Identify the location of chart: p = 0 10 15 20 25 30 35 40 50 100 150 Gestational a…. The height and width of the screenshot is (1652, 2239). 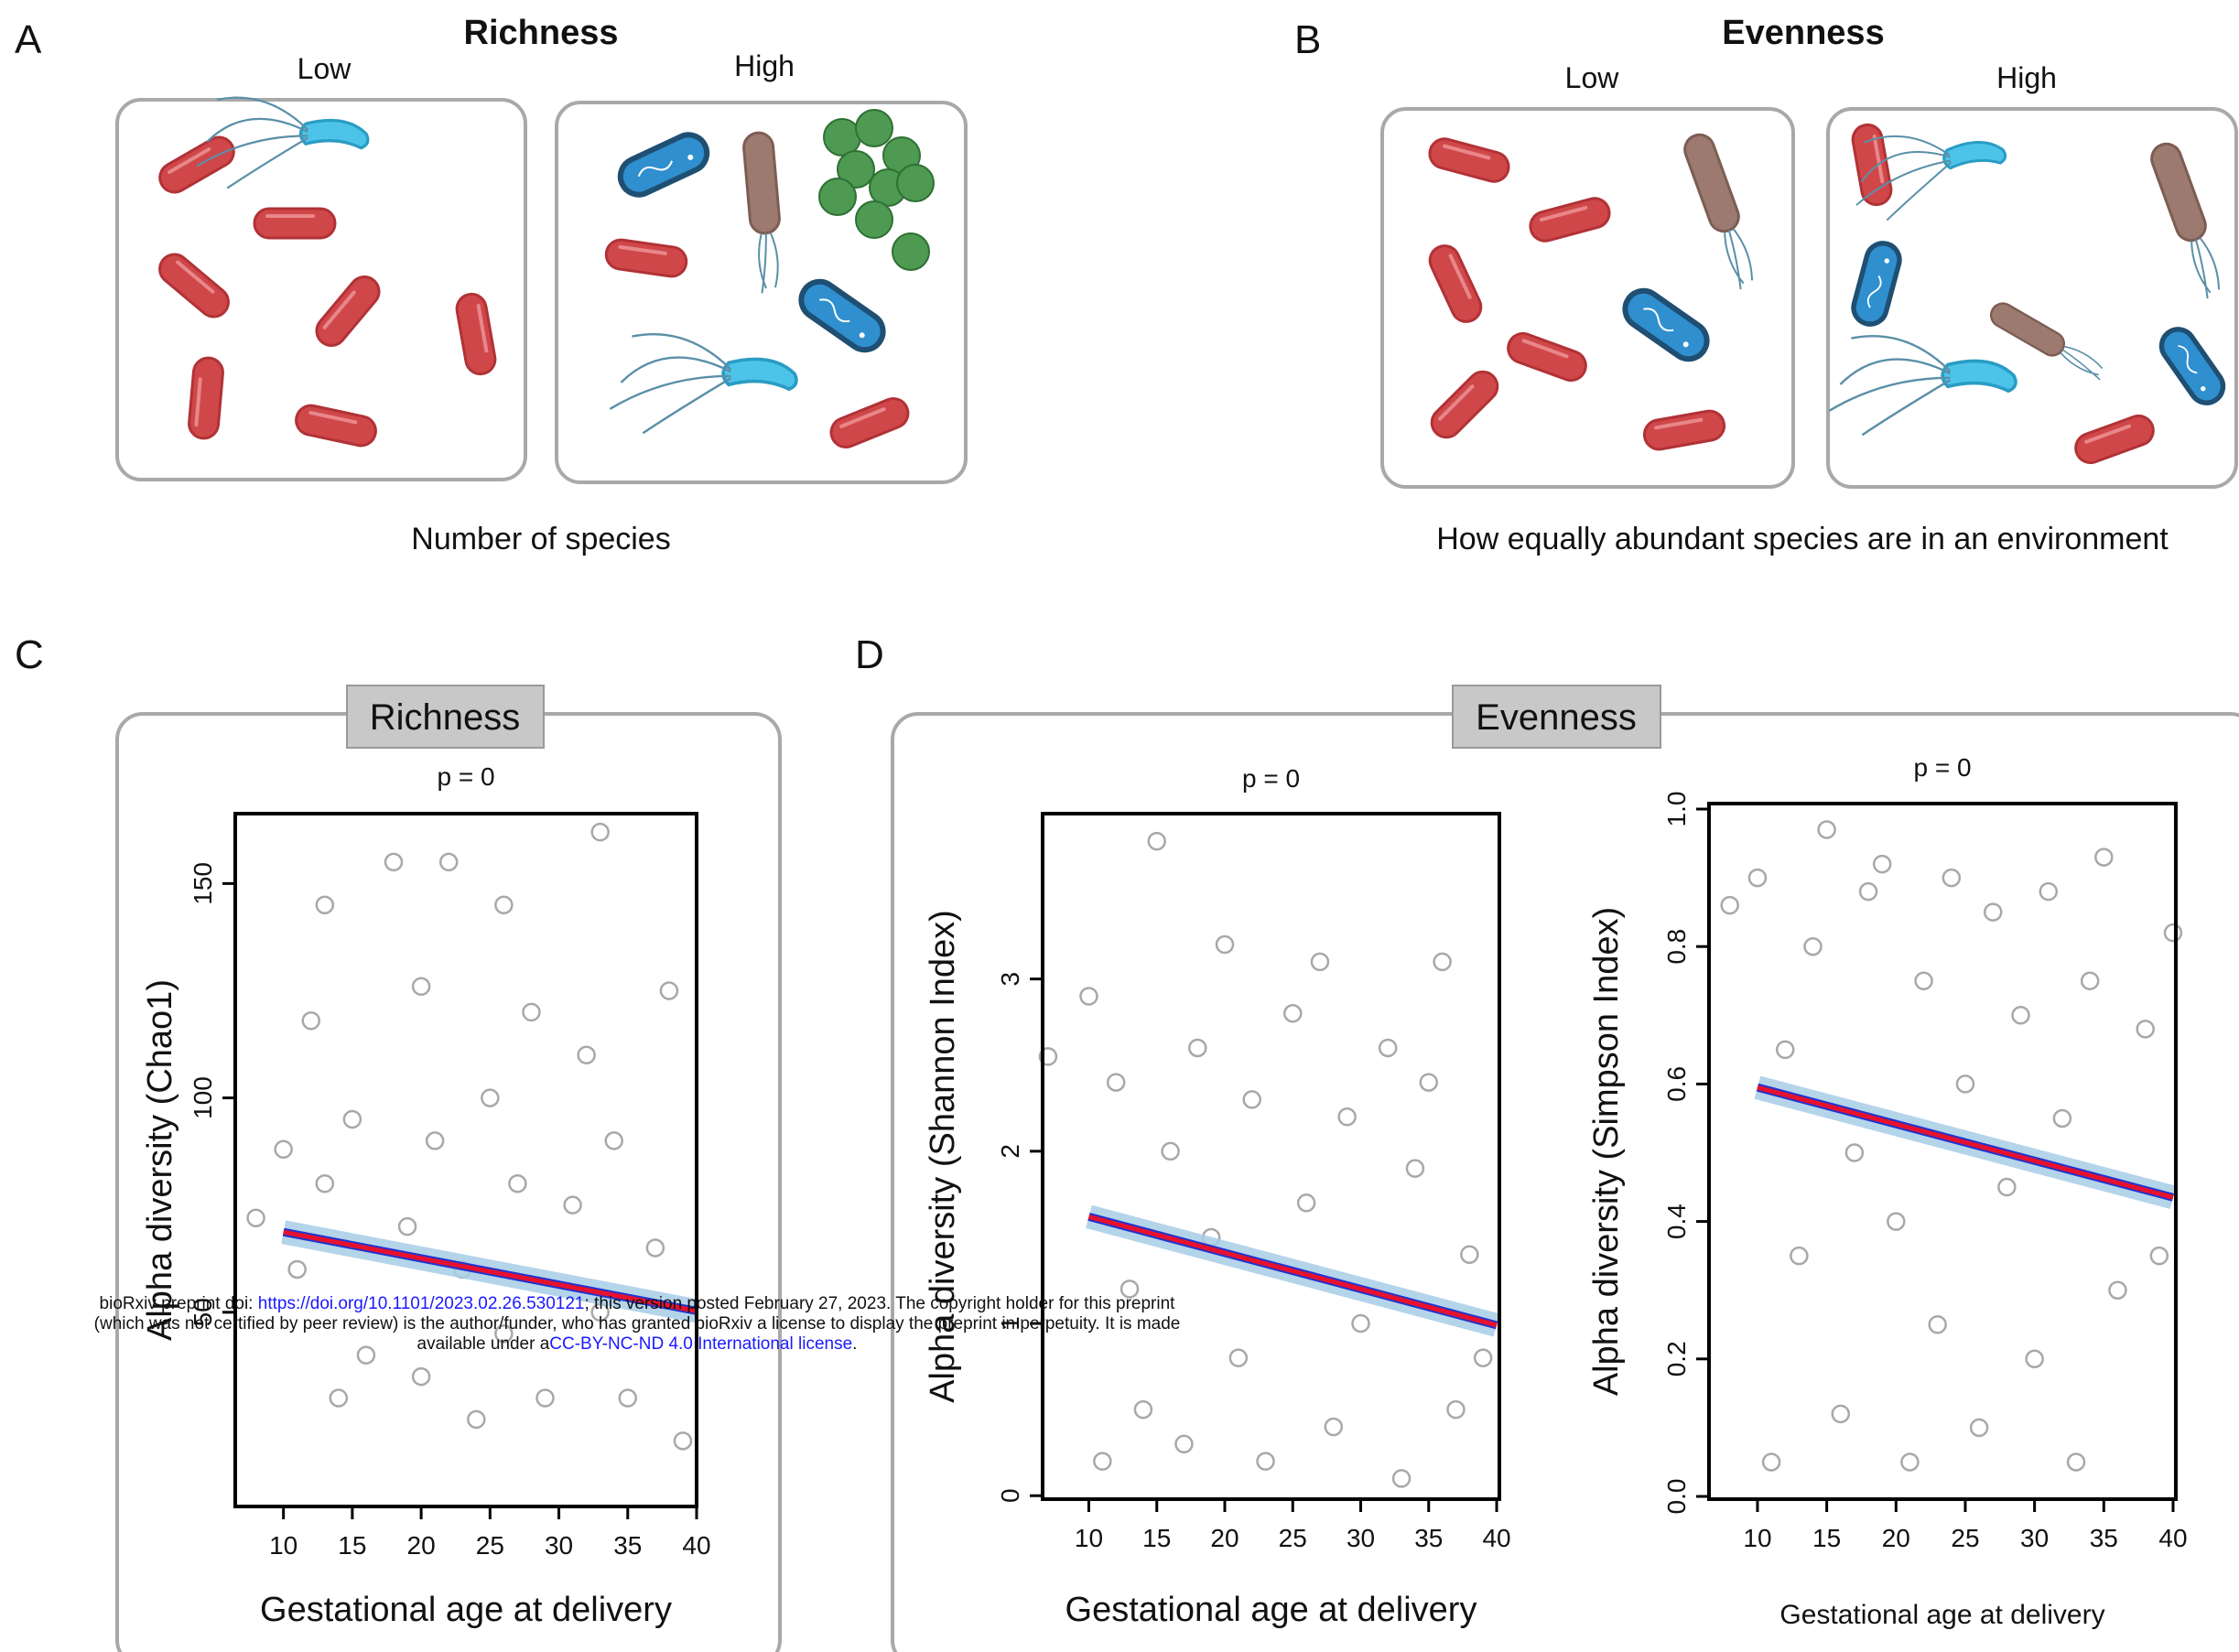
(426, 1195).